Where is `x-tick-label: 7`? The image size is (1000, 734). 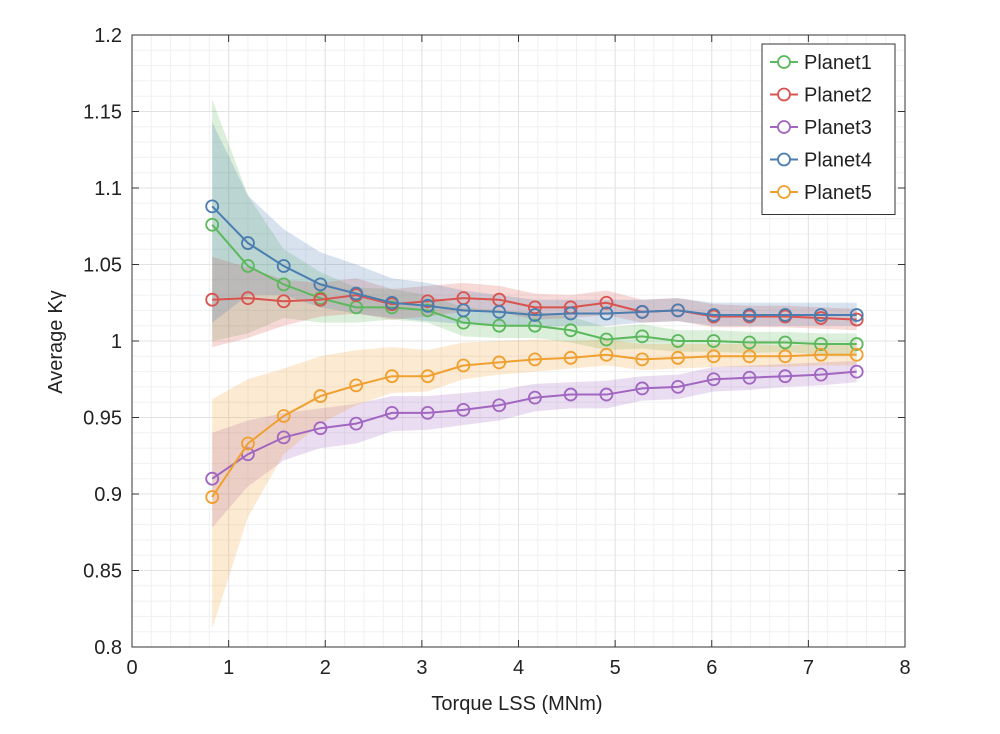
x-tick-label: 7 is located at coordinates (808, 668).